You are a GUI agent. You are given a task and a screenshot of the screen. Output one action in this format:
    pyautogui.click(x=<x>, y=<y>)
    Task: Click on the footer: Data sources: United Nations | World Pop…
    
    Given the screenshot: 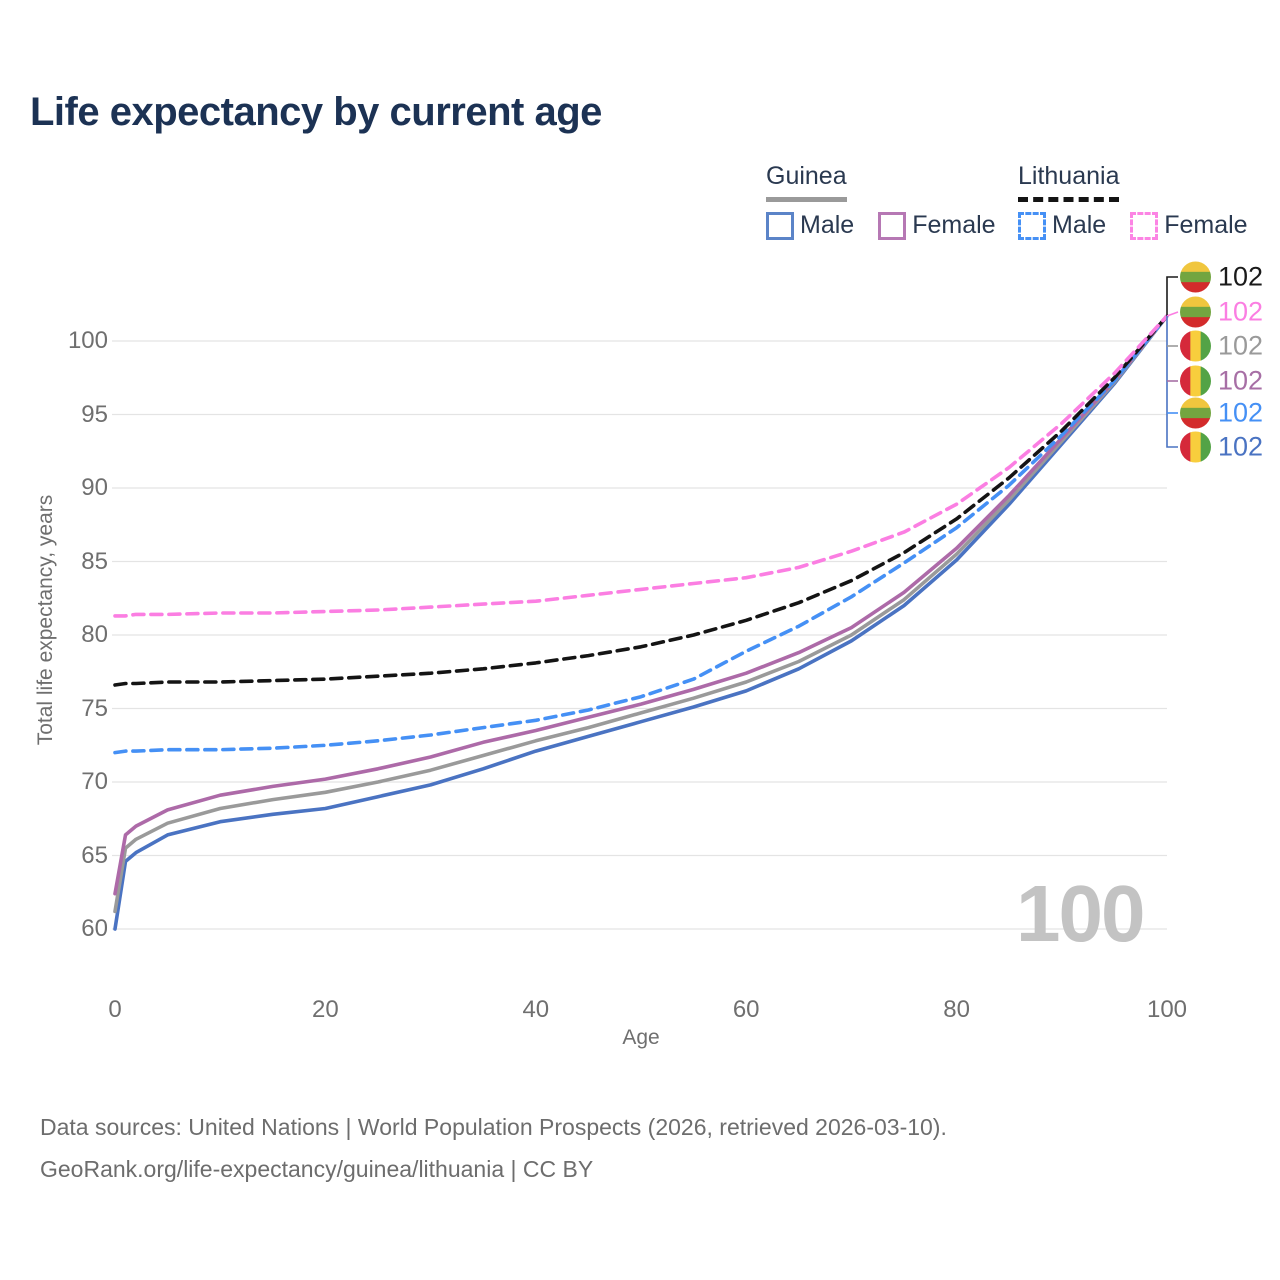 What is the action you would take?
    pyautogui.click(x=493, y=1148)
    